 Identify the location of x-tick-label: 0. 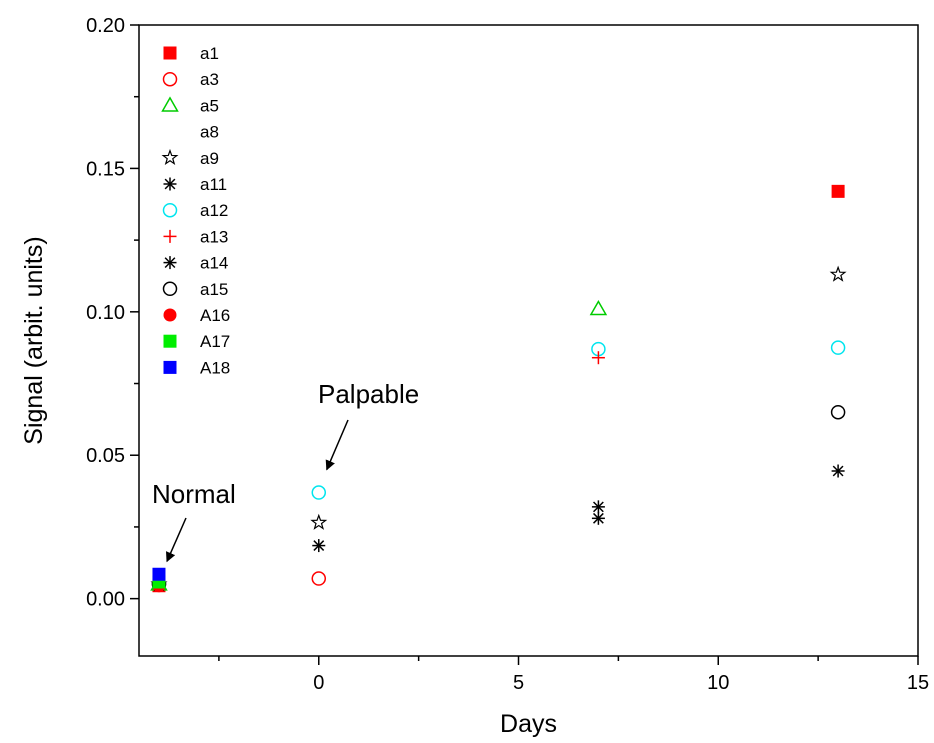
(318, 683).